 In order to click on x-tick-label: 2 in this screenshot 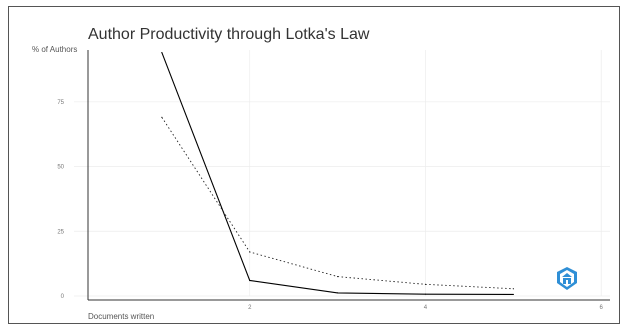, I will do `click(250, 308)`.